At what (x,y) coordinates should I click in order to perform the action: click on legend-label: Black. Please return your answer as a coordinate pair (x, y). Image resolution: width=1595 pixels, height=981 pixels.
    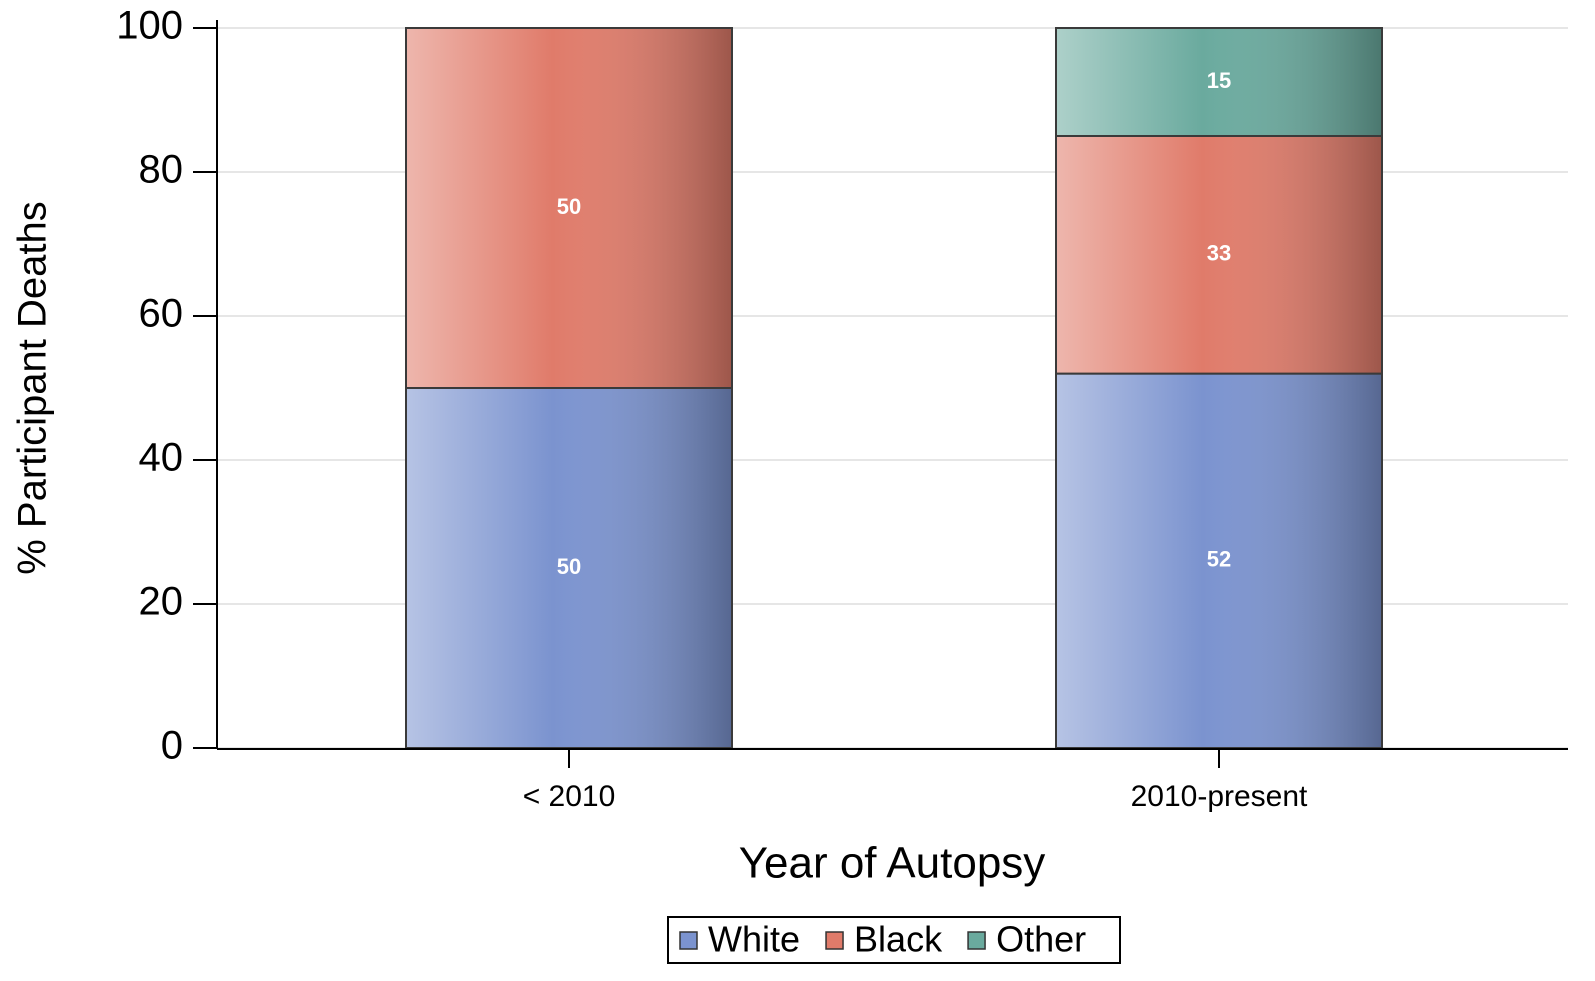
    Looking at the image, I should click on (898, 939).